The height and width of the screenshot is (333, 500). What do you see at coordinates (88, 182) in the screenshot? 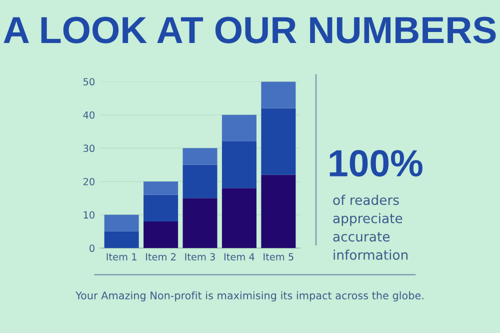
I see `y-tick-label: 20` at bounding box center [88, 182].